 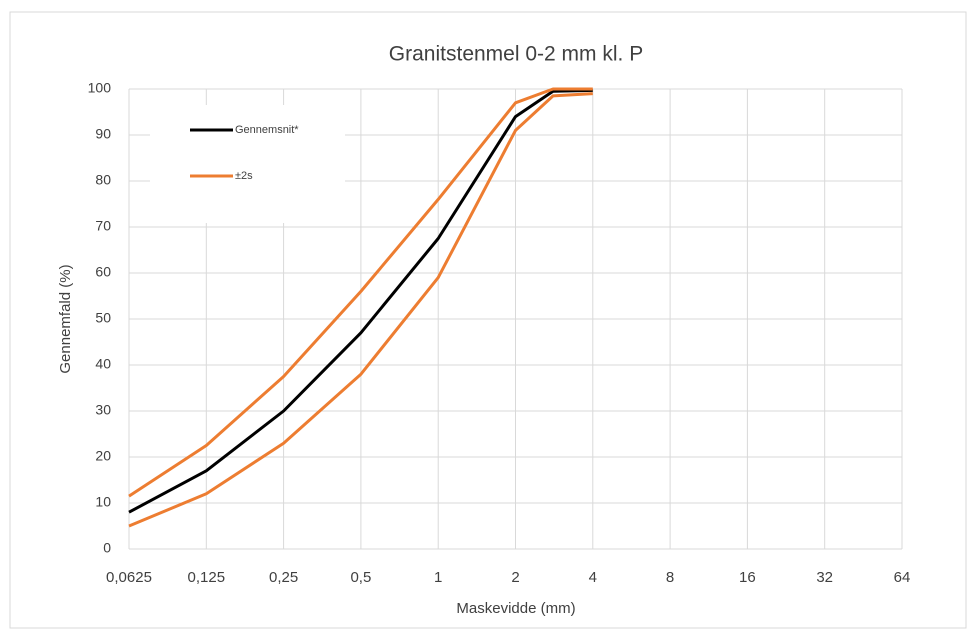 What do you see at coordinates (103, 180) in the screenshot?
I see `y-tick-label: 80` at bounding box center [103, 180].